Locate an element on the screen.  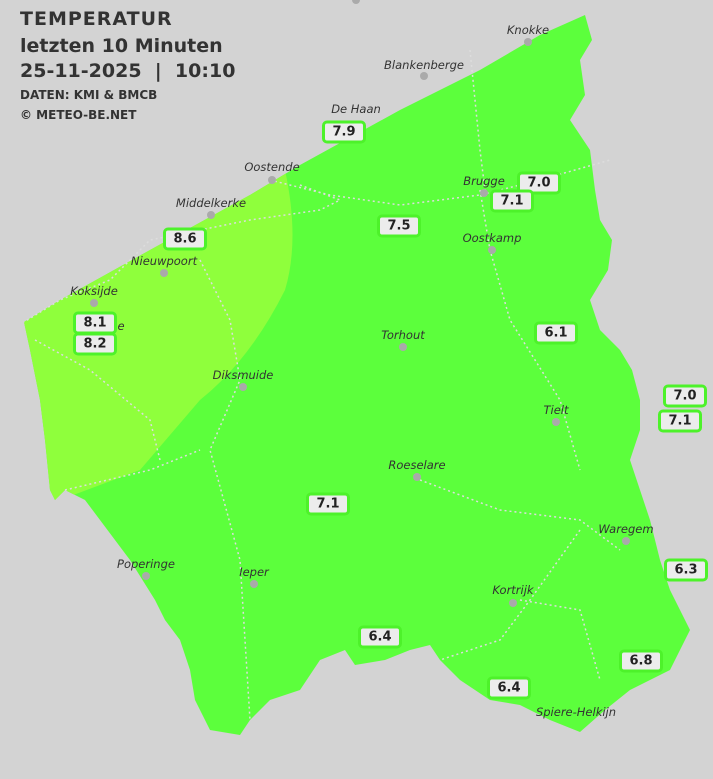
city-label: De Haan is located at coordinates (356, 109).